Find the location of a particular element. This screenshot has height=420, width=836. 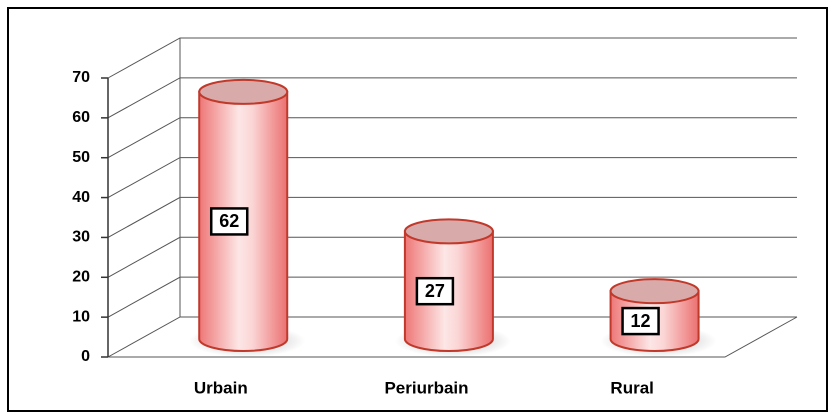

y-tick-label: 30 is located at coordinates (81, 237).